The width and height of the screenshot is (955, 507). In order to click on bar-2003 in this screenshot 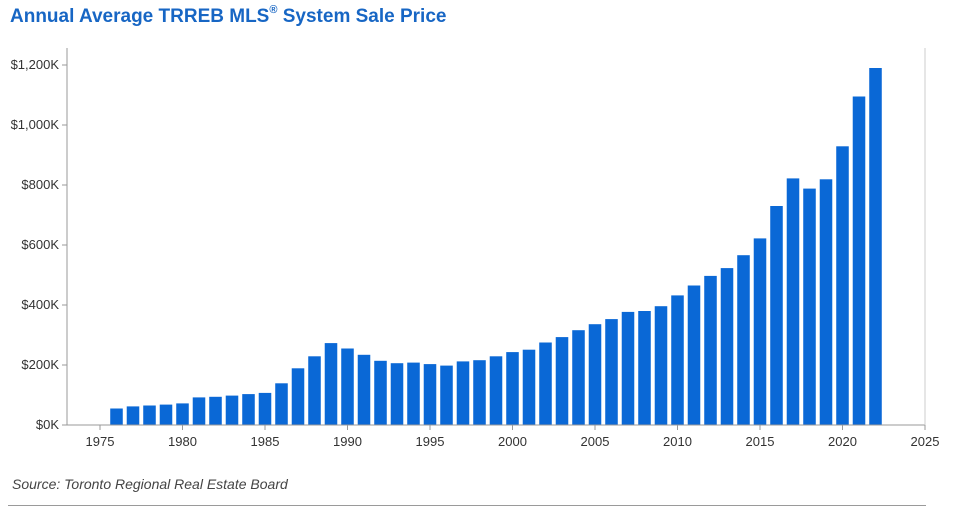, I will do `click(562, 381)`.